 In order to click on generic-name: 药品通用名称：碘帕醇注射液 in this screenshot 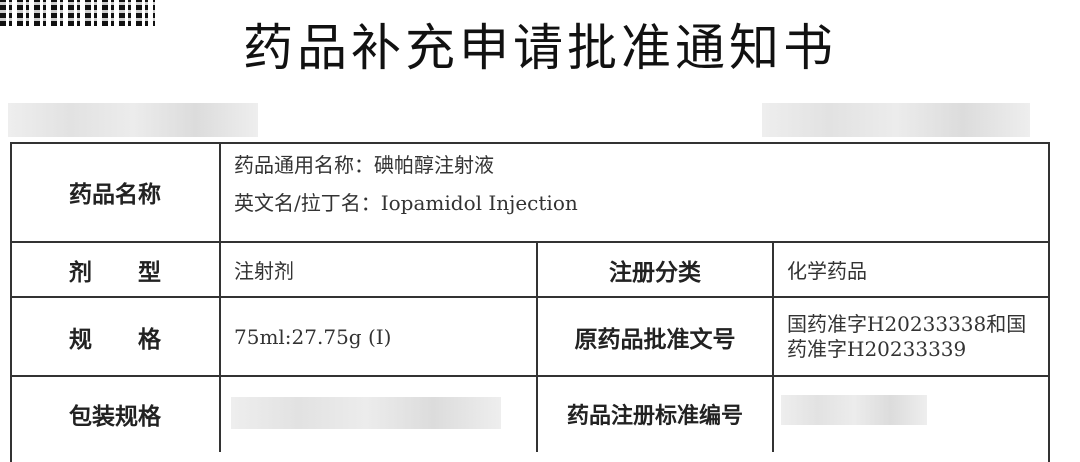, I will do `click(364, 164)`.